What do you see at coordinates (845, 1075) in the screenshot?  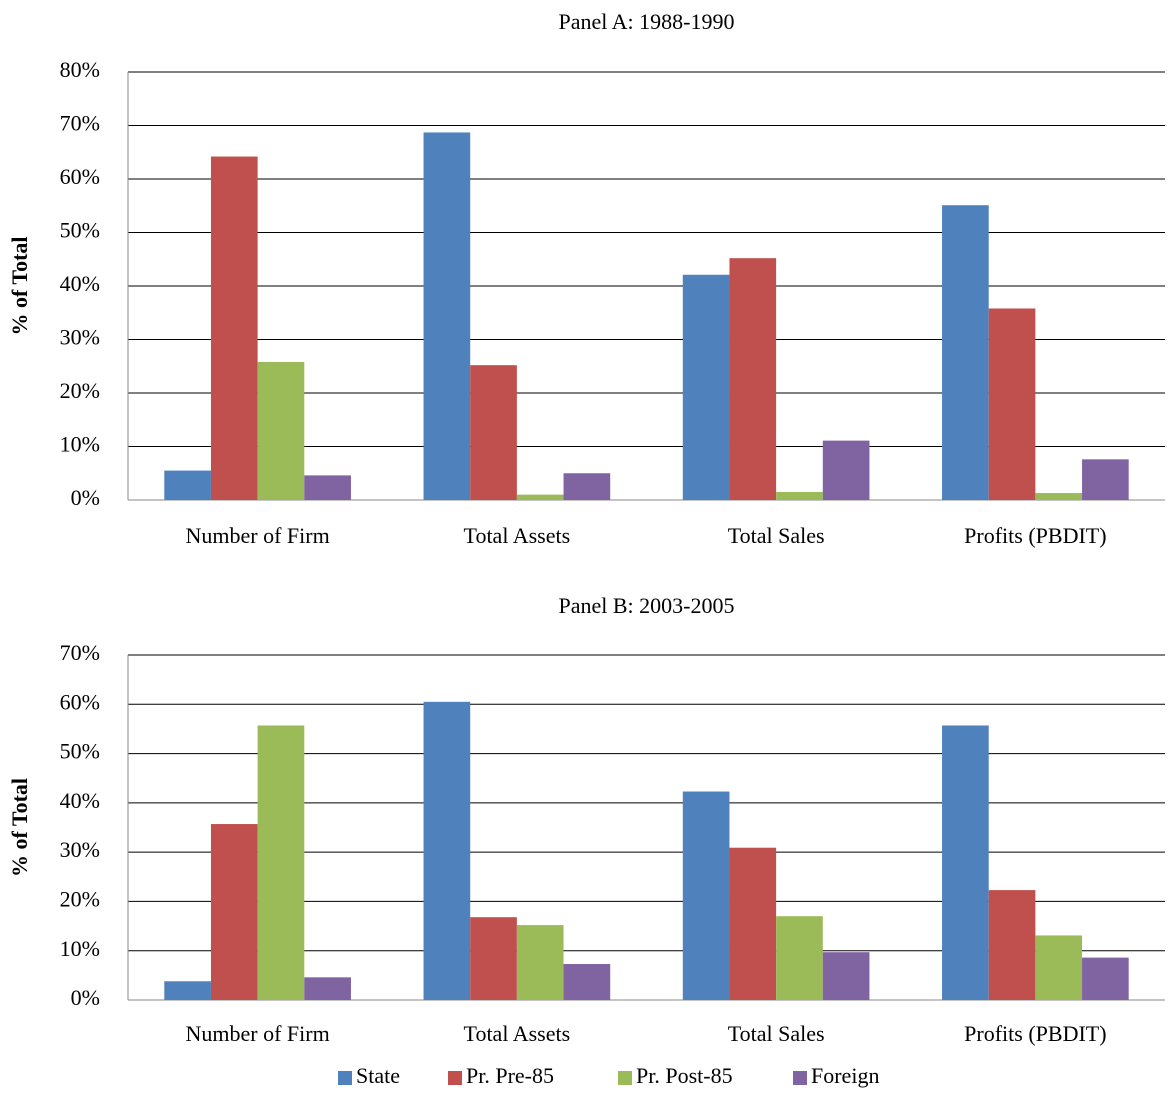 I see `legend-label: Foreign` at bounding box center [845, 1075].